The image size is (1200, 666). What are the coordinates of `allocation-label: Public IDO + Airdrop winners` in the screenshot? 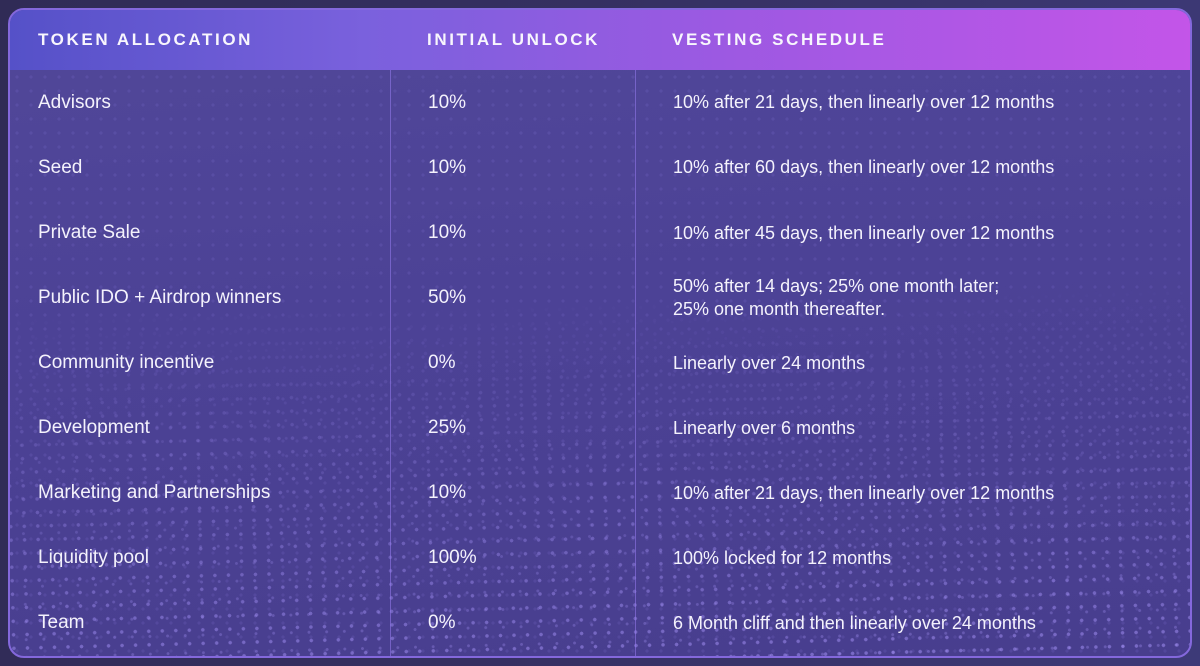 It's located at (160, 297).